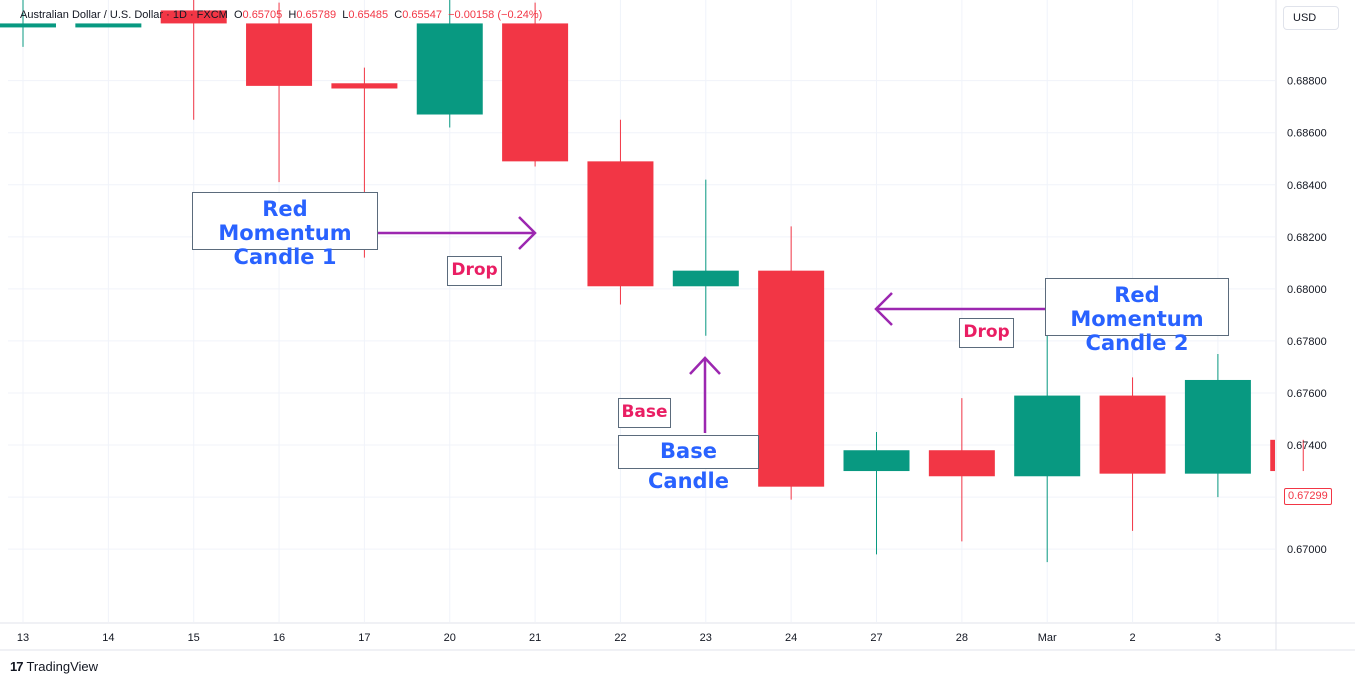  What do you see at coordinates (791, 638) in the screenshot?
I see `x-tick-label: 24` at bounding box center [791, 638].